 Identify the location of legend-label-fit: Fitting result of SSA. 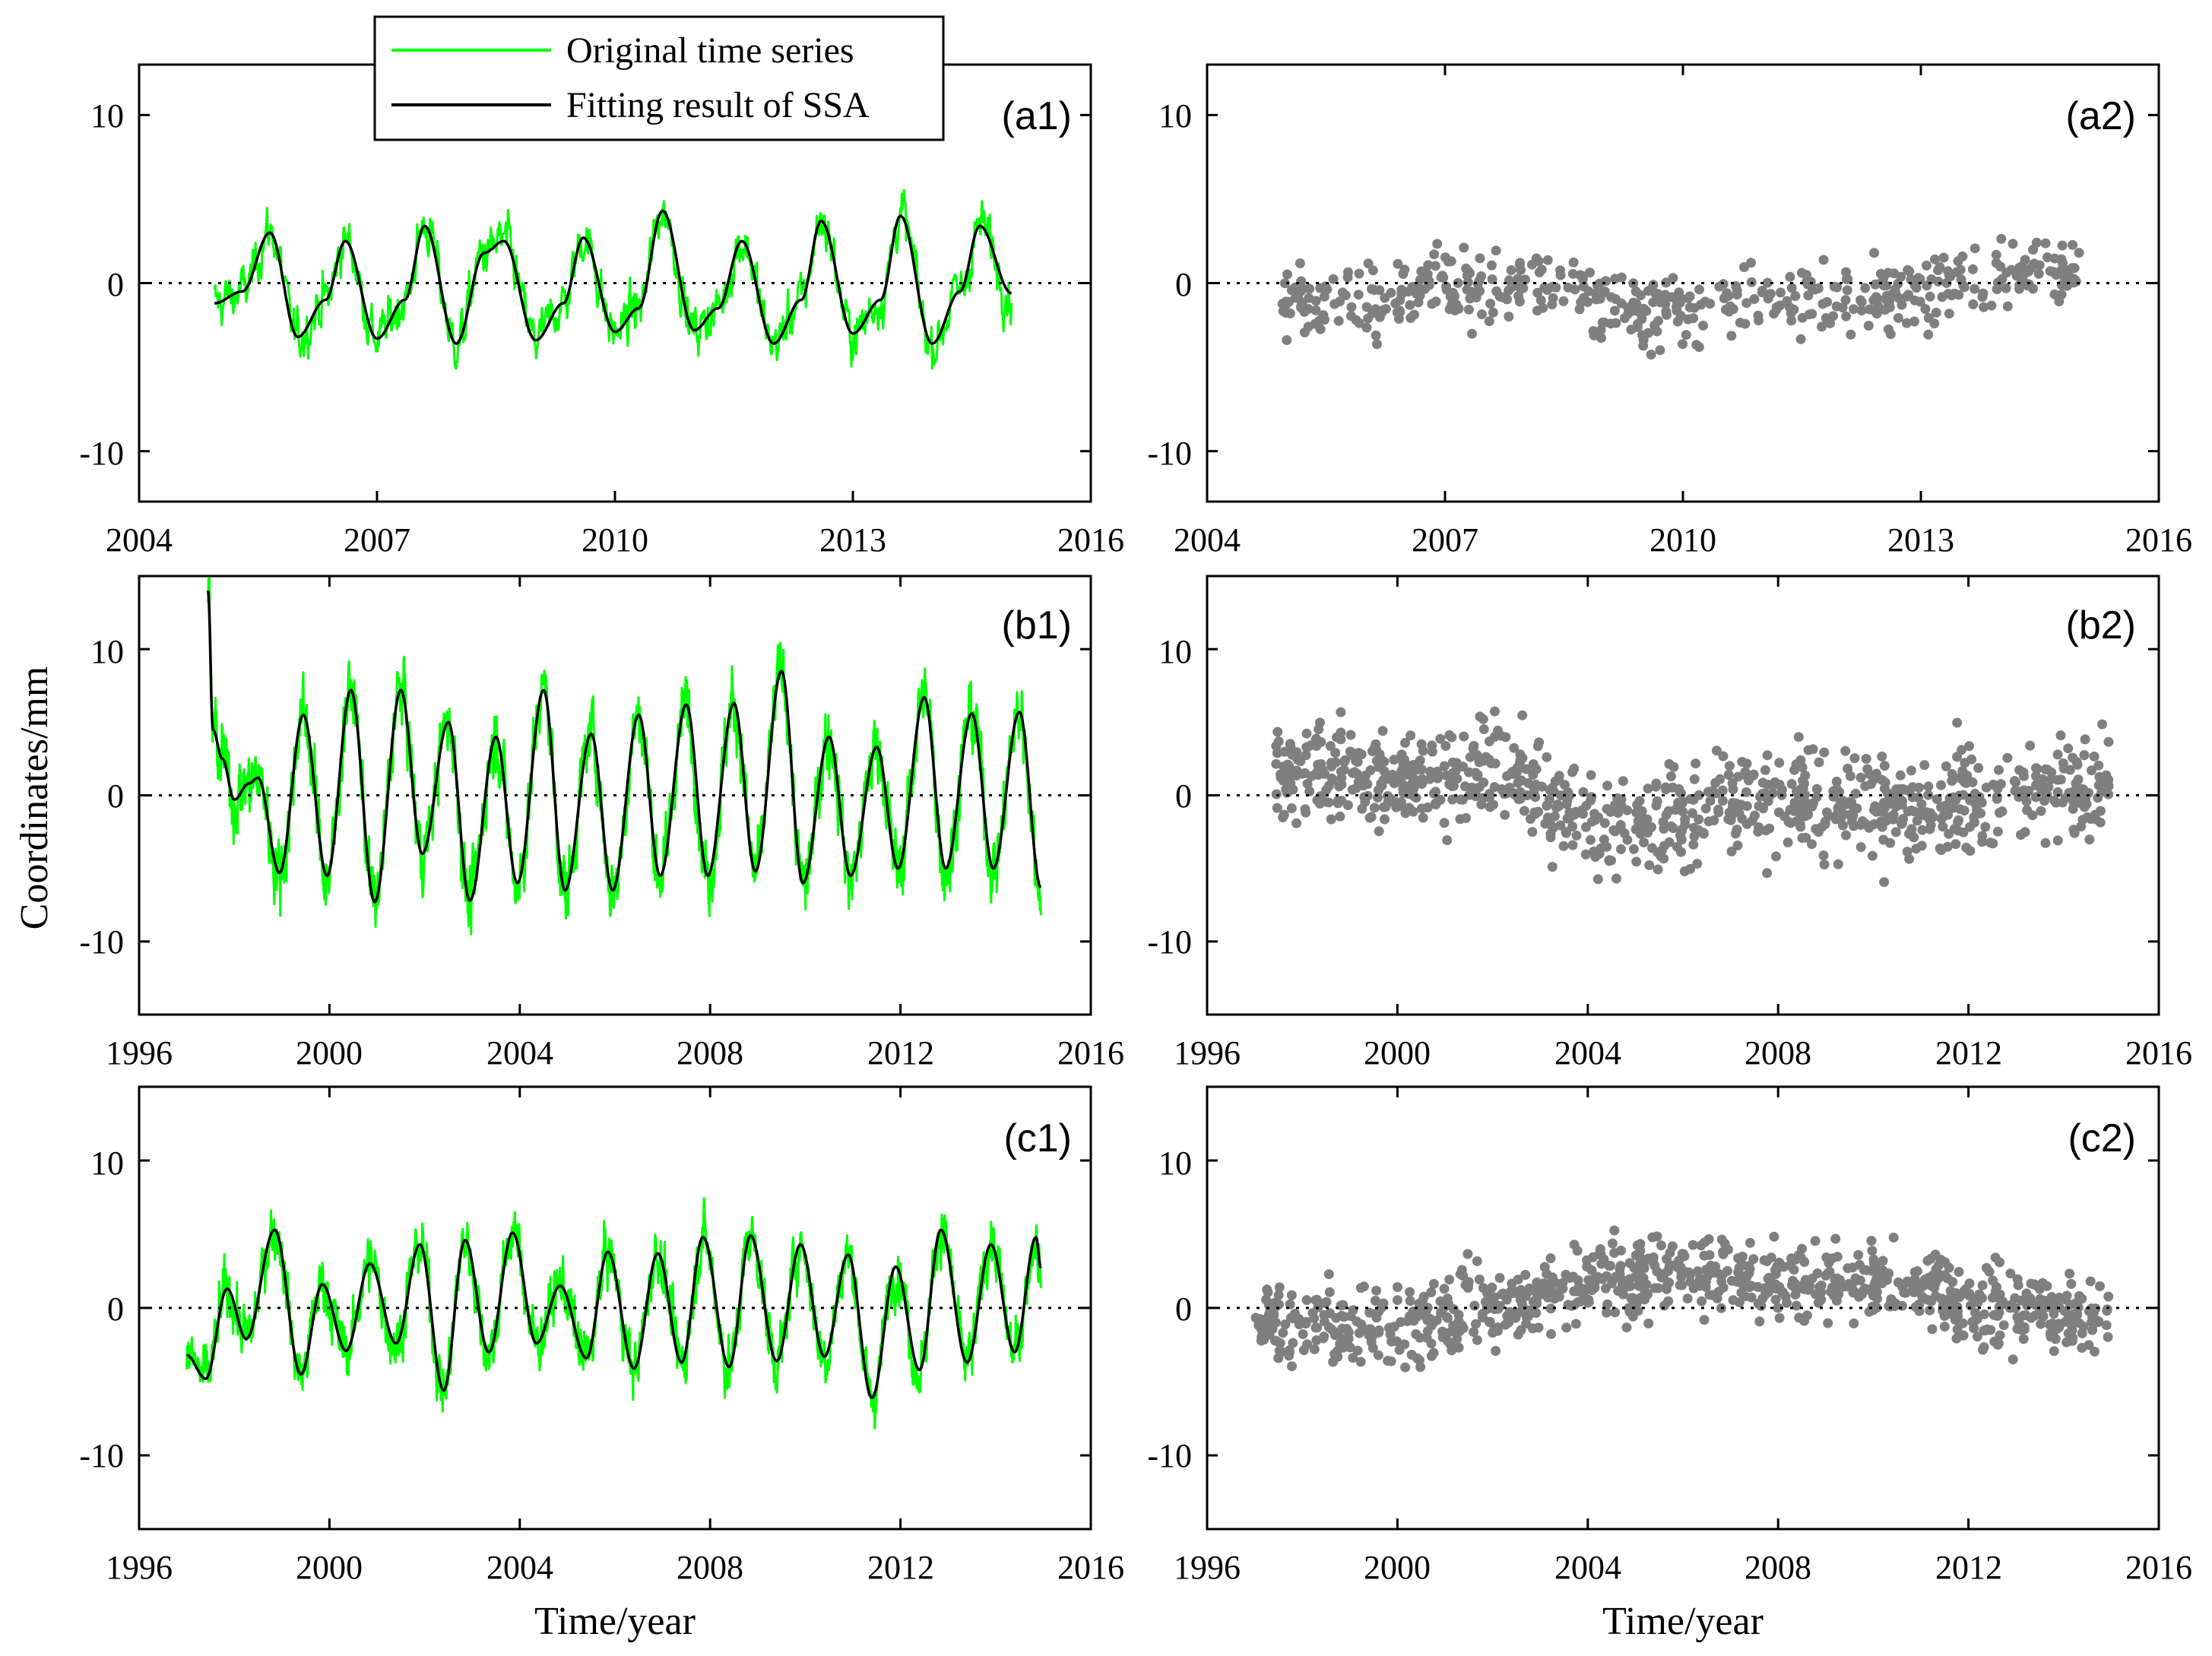
(718, 105).